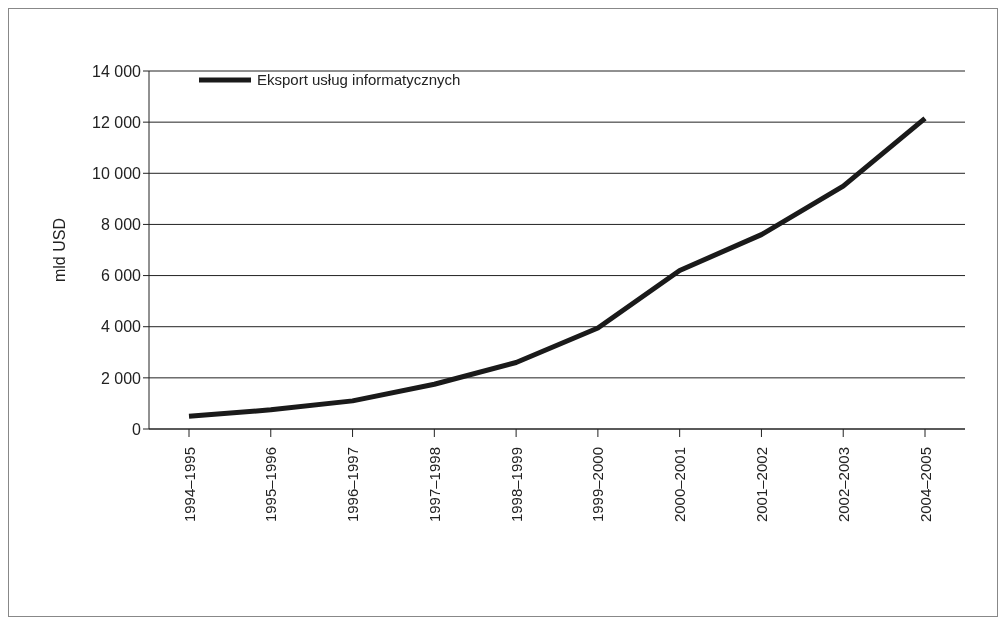 The height and width of the screenshot is (625, 1006). What do you see at coordinates (121, 225) in the screenshot?
I see `y-tick-label: 8 000` at bounding box center [121, 225].